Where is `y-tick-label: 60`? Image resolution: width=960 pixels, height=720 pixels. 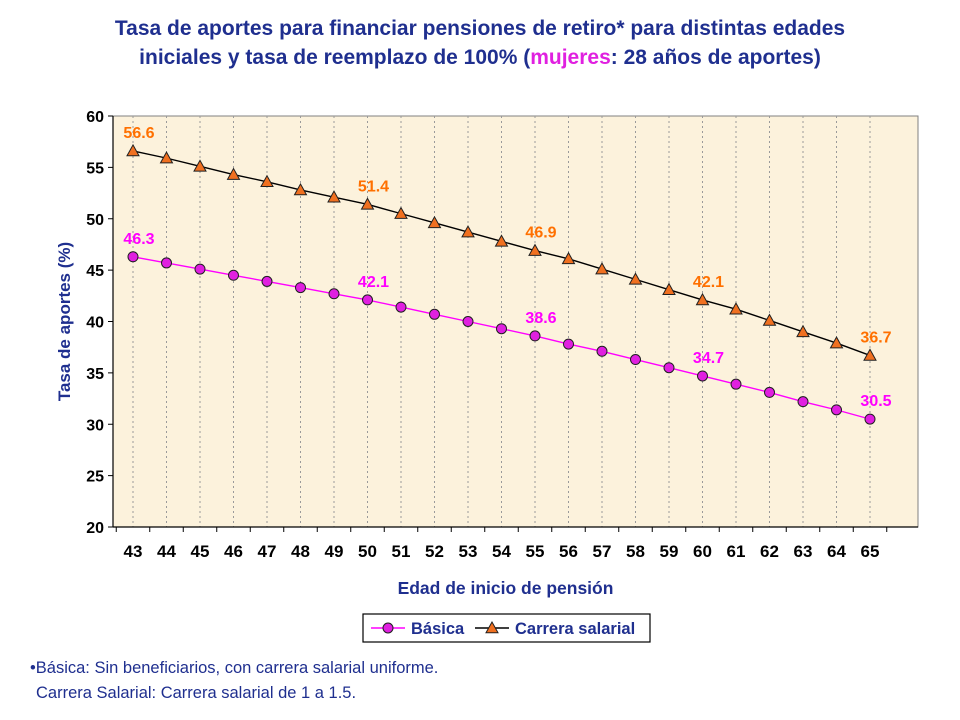
y-tick-label: 60 is located at coordinates (95, 117).